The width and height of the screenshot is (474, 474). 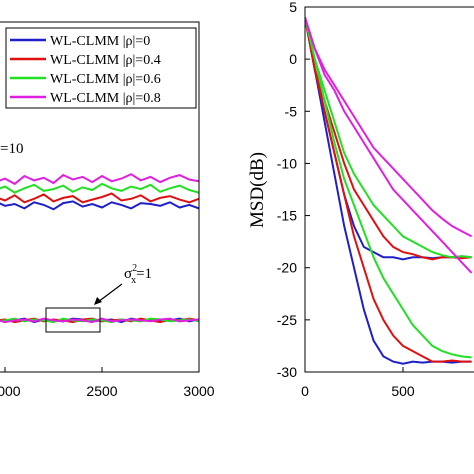 I want to click on legend-label: WL-CLMM |ρ|=0, so click(x=100, y=41).